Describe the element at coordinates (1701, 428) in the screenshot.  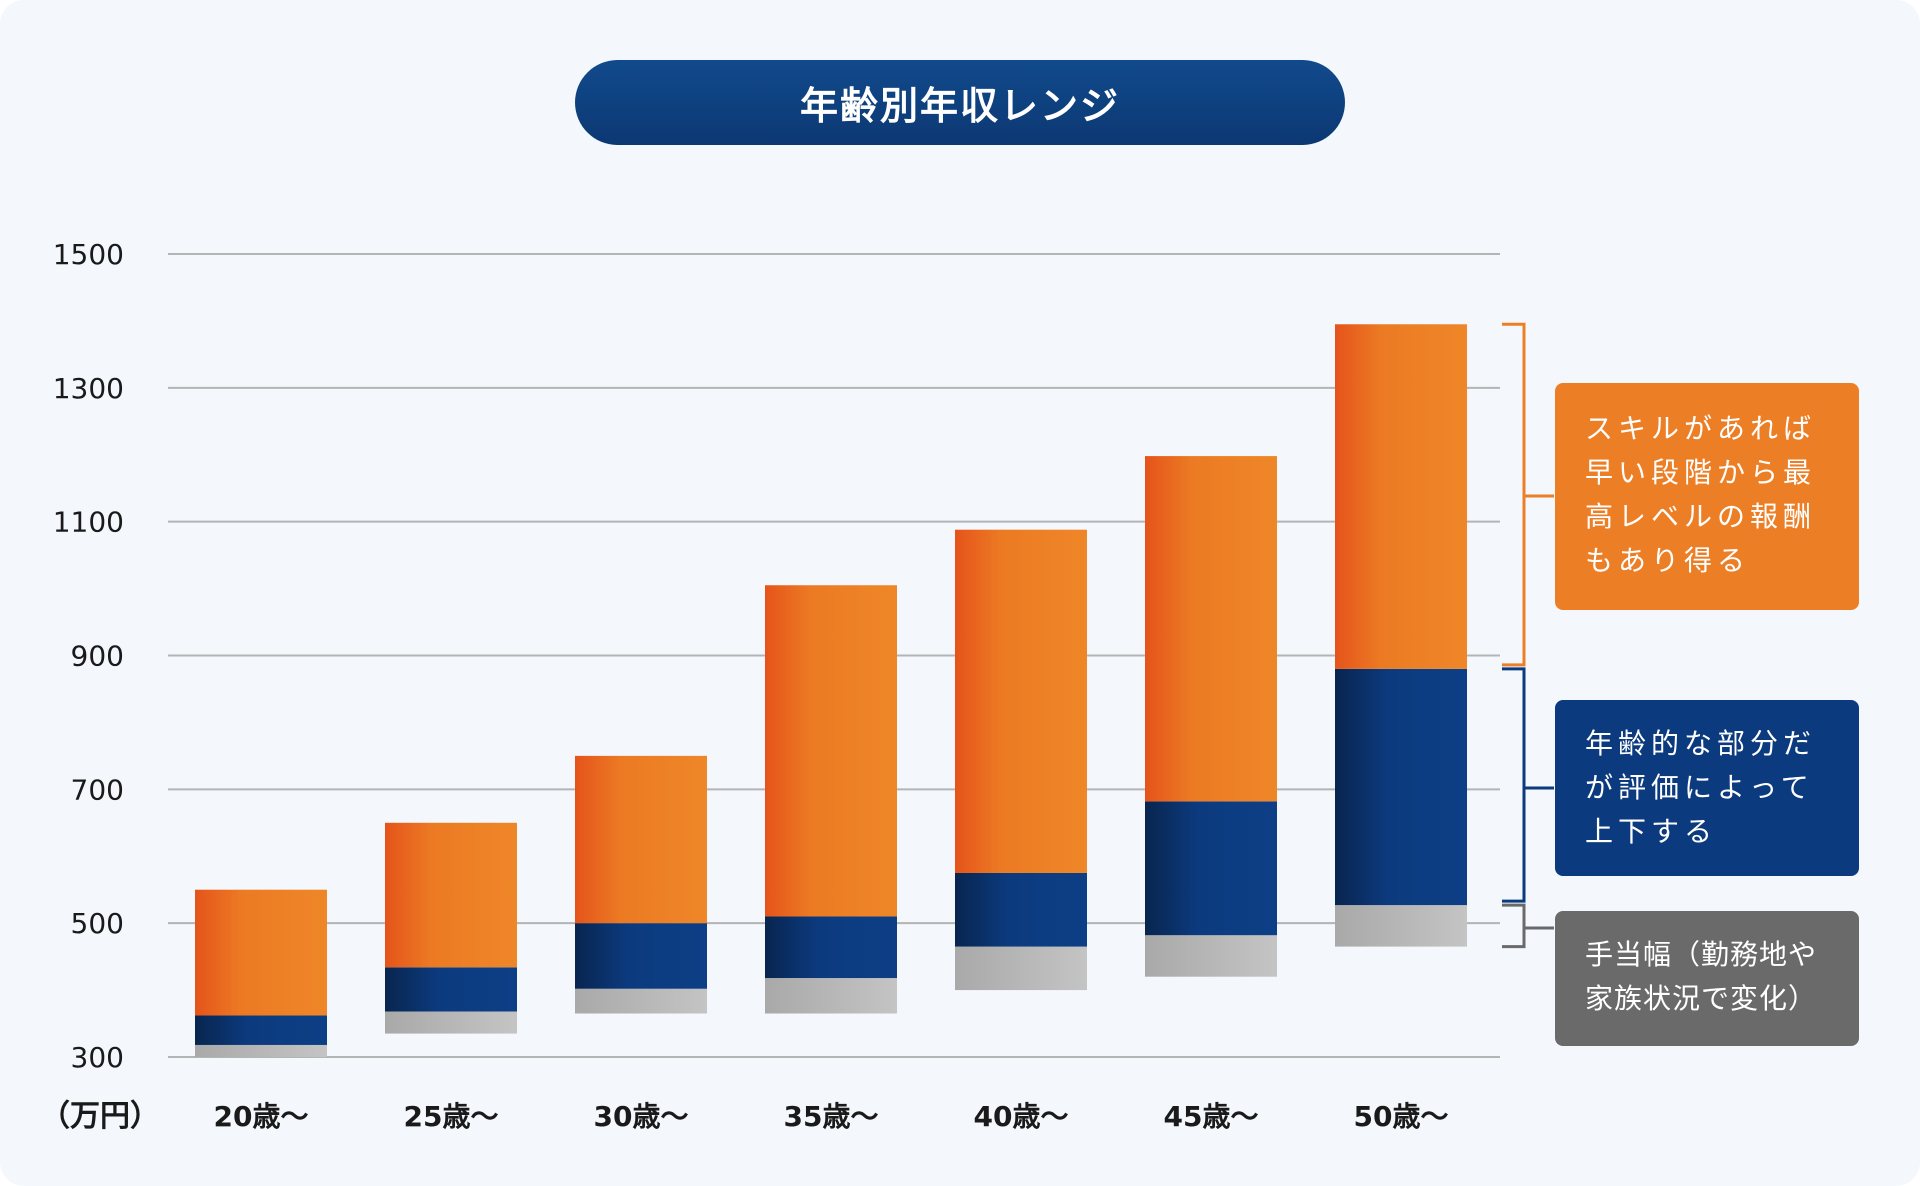
I see `callout-skill-line: スキルがあれば` at that location.